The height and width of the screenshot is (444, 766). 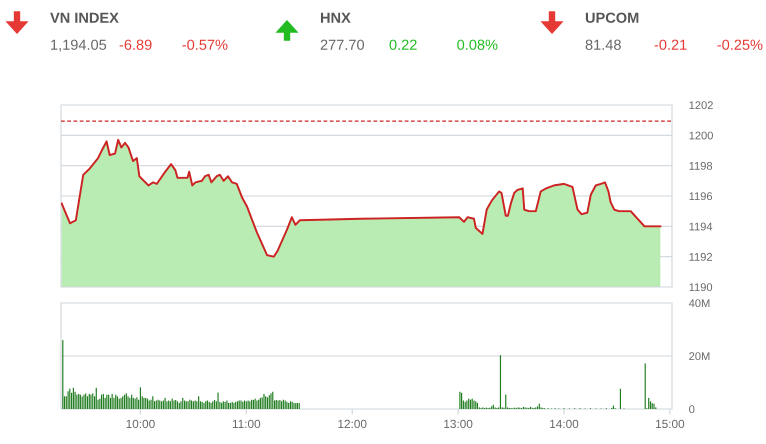 I want to click on y-tick-label: 1202, so click(x=701, y=105).